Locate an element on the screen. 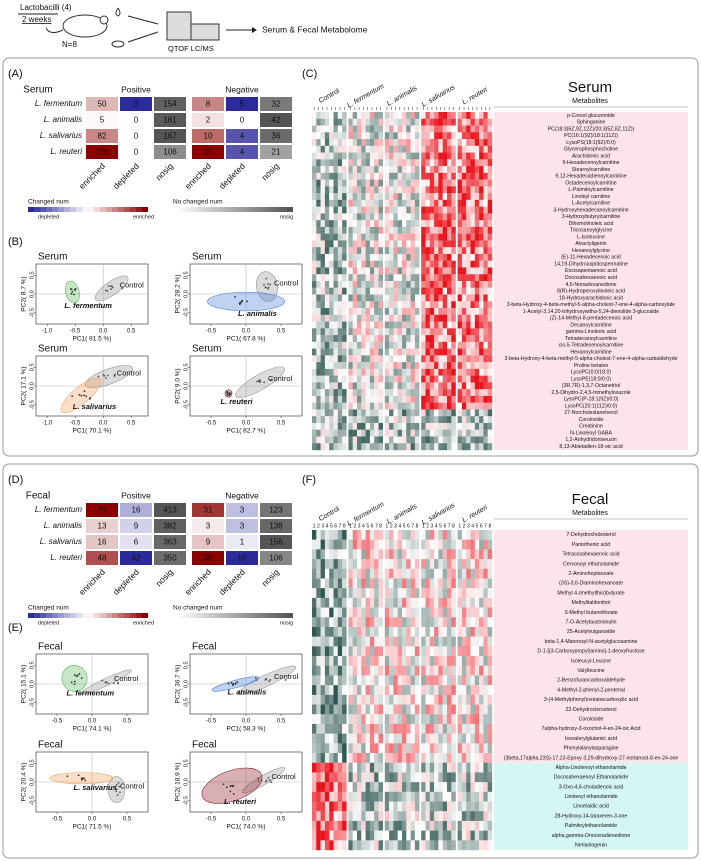 The height and width of the screenshot is (861, 701). replicate-label: 1 is located at coordinates (314, 526).